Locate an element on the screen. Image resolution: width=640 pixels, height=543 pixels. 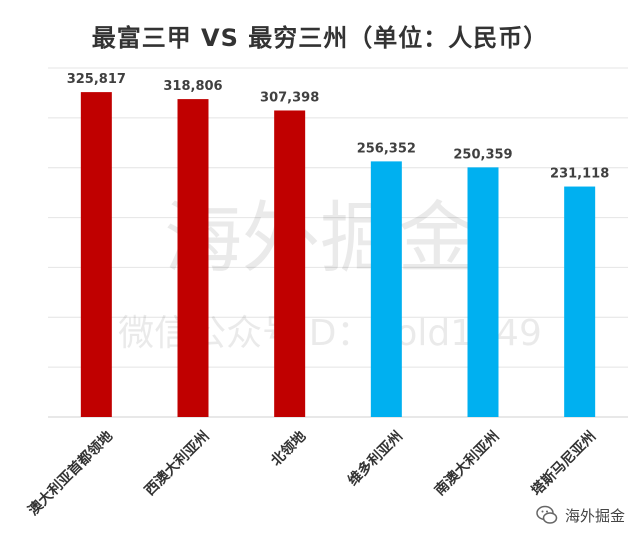
brand-badge: 海外掘金 is located at coordinates (580, 515).